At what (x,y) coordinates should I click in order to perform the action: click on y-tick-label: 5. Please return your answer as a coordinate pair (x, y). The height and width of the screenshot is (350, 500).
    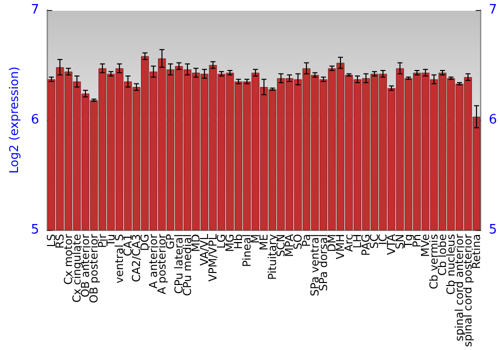
    Looking at the image, I should click on (35, 230).